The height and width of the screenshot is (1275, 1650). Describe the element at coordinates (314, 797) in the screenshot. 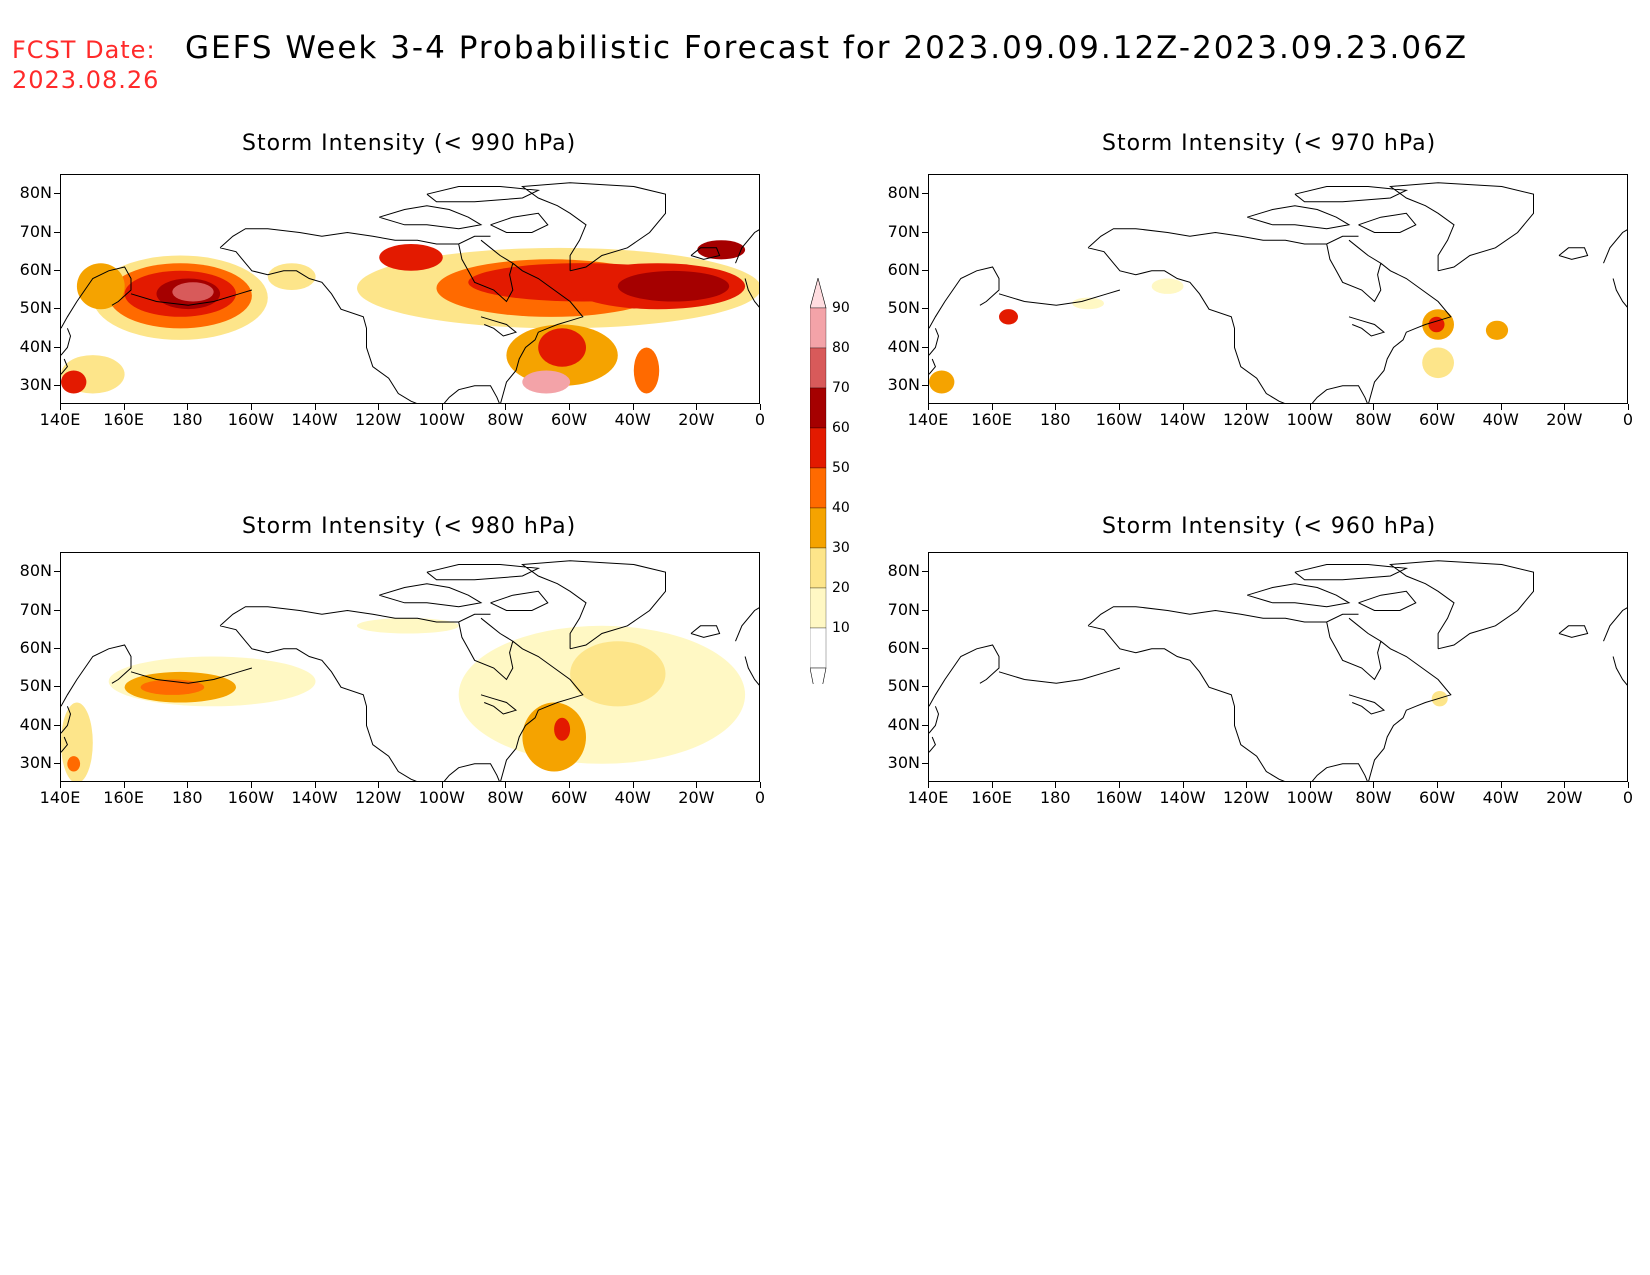

I see `lon-tick-label: 140W` at that location.